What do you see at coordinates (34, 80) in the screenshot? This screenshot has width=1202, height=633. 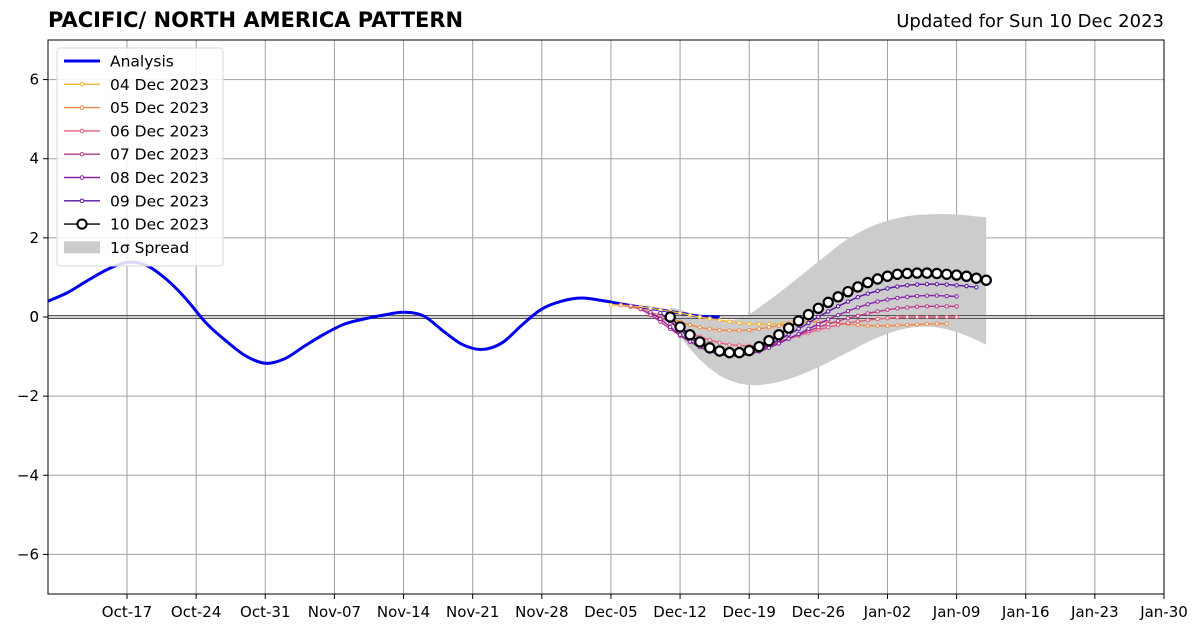 I see `y-tick-label: 6` at bounding box center [34, 80].